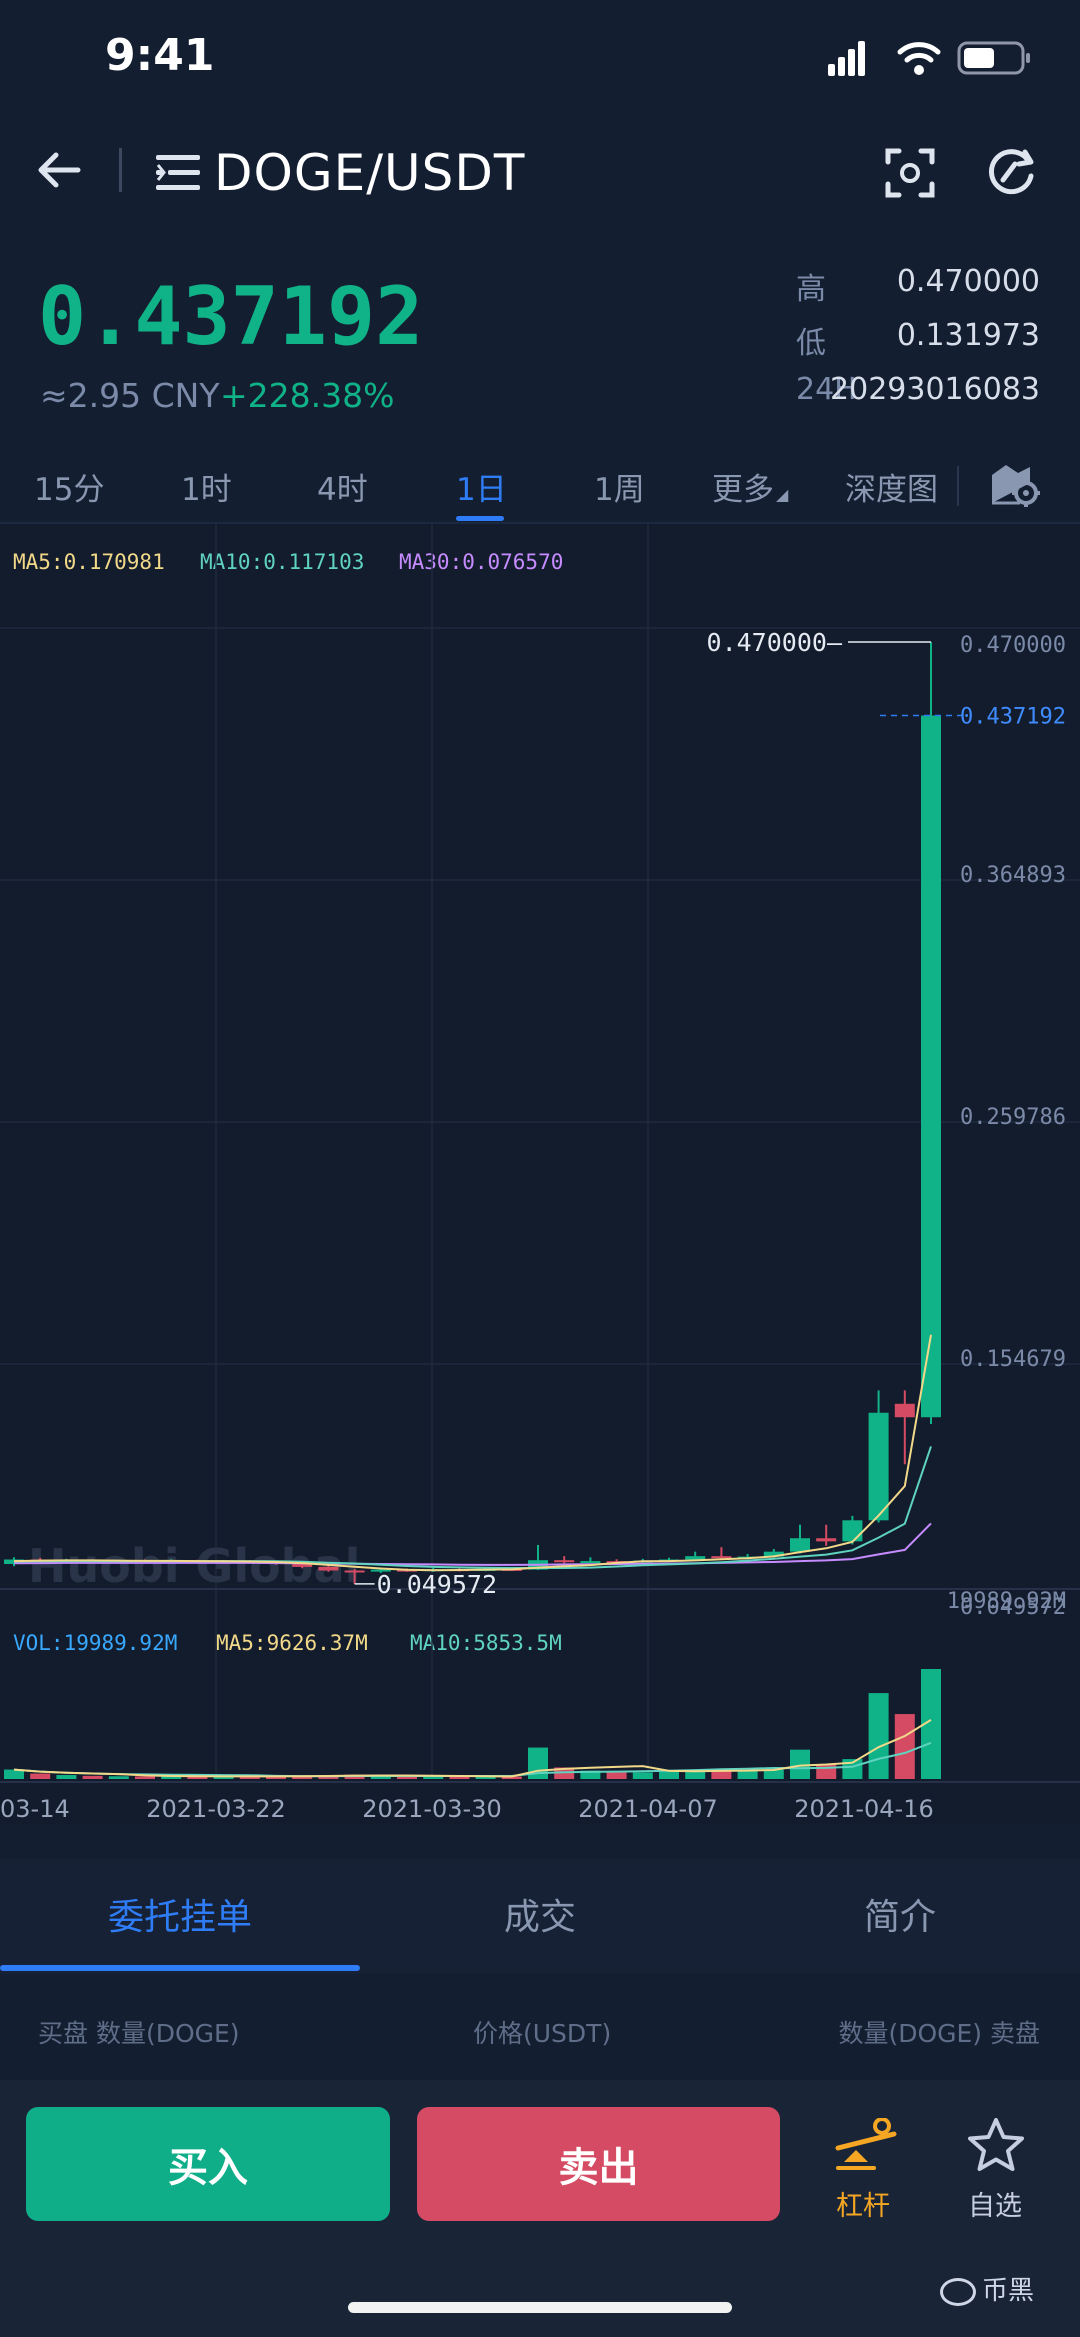 Image resolution: width=1080 pixels, height=2337 pixels. What do you see at coordinates (206, 490) in the screenshot?
I see `tab-1h: 1时` at bounding box center [206, 490].